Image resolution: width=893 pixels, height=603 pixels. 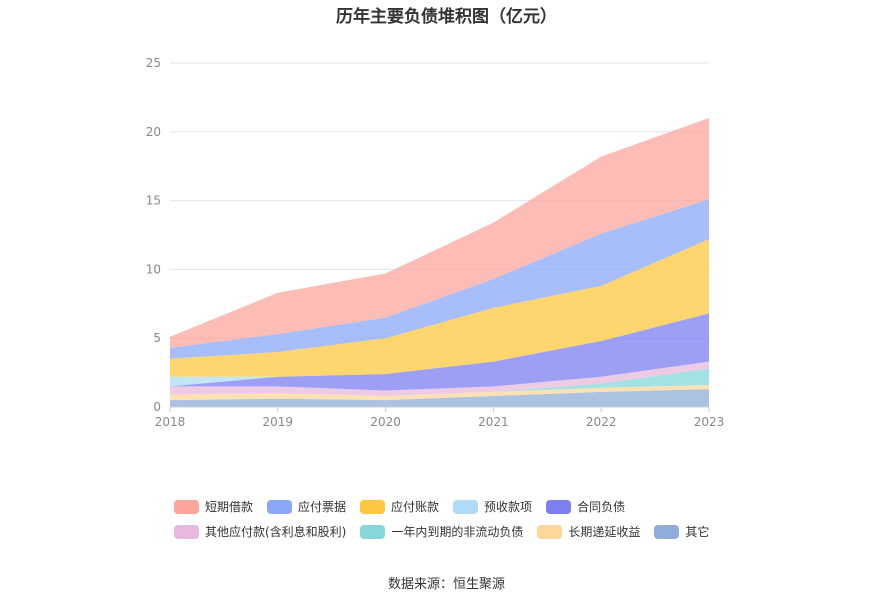 I want to click on legend-item: 预收款项, so click(x=492, y=506).